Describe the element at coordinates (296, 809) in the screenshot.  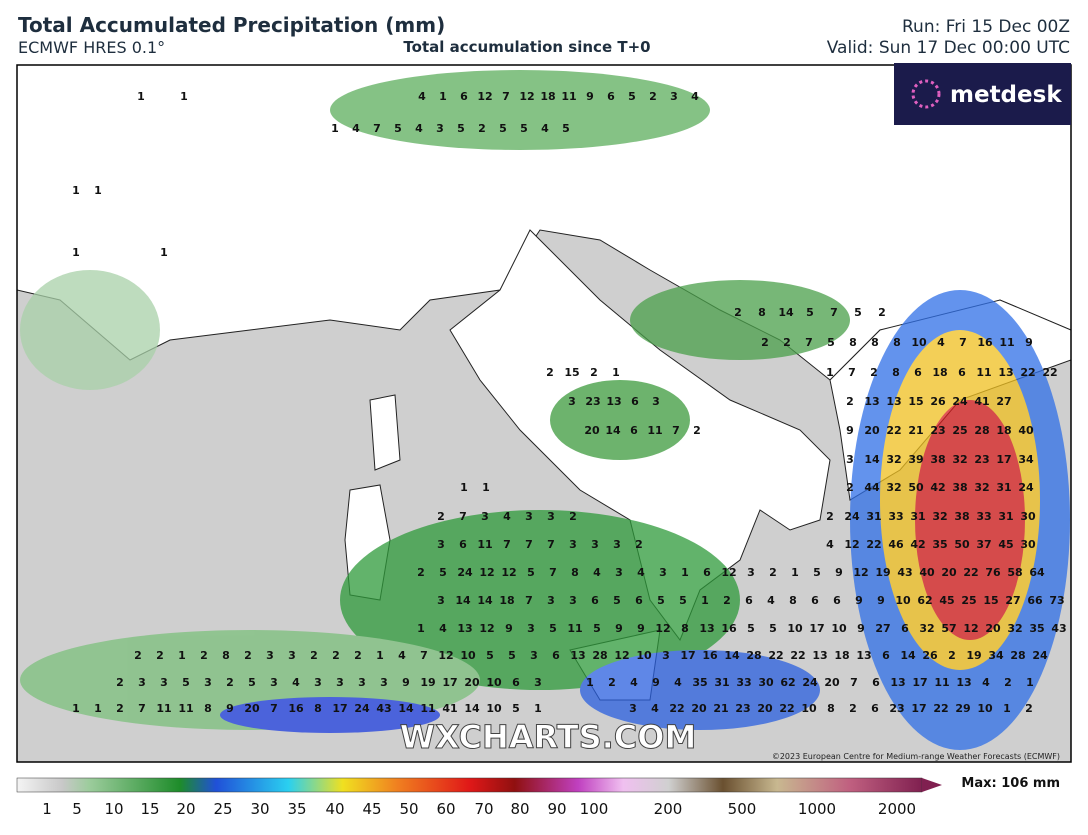
I see `legend-tick-label: 35` at that location.